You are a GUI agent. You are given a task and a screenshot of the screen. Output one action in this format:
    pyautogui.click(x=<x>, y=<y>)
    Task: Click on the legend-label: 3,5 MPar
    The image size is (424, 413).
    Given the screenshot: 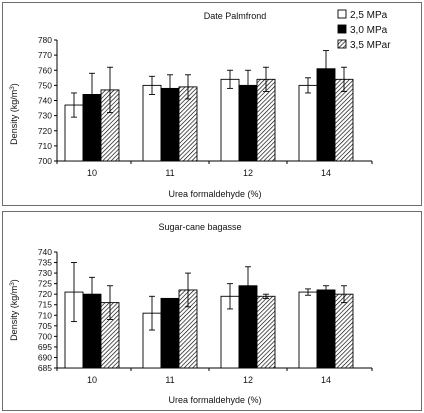 What is the action you would take?
    pyautogui.click(x=370, y=45)
    